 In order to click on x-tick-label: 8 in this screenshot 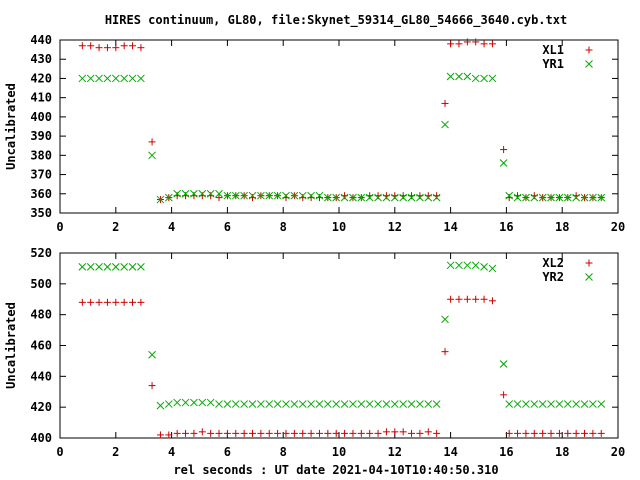, I will do `click(283, 227)`.